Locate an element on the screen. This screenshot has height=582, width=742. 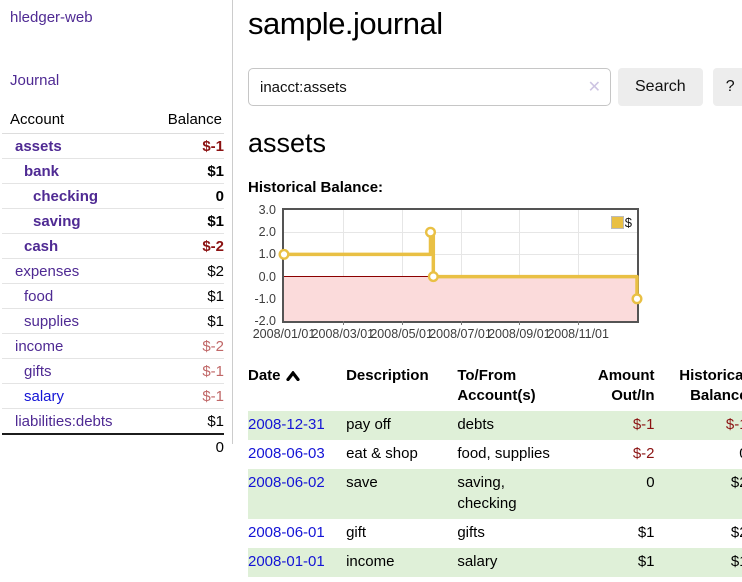
register-col-description: Description is located at coordinates (387, 375).